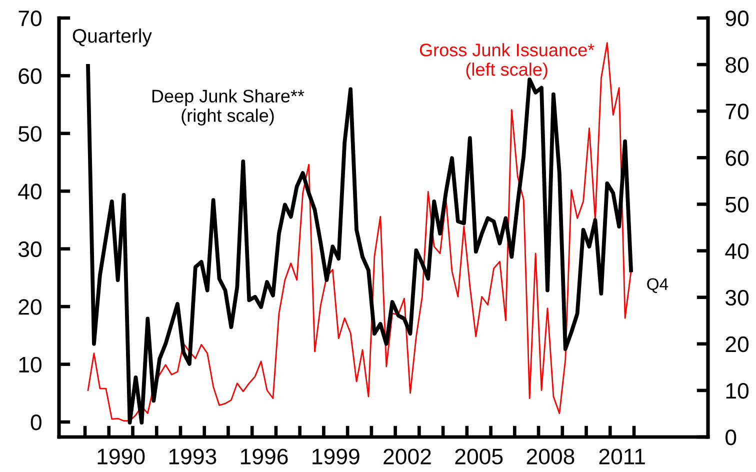  I want to click on y2-tick-label: 30, so click(737, 298).